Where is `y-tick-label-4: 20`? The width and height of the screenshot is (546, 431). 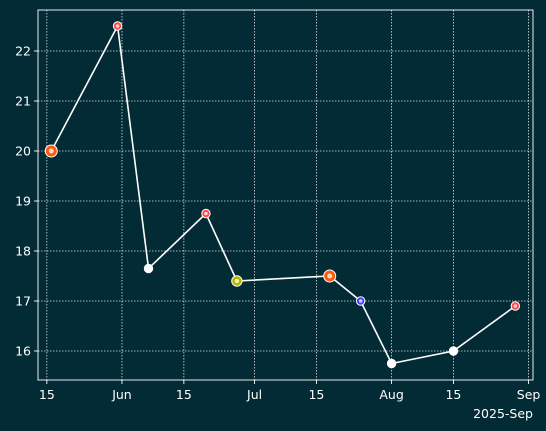
y-tick-label-4: 20 is located at coordinates (23, 151).